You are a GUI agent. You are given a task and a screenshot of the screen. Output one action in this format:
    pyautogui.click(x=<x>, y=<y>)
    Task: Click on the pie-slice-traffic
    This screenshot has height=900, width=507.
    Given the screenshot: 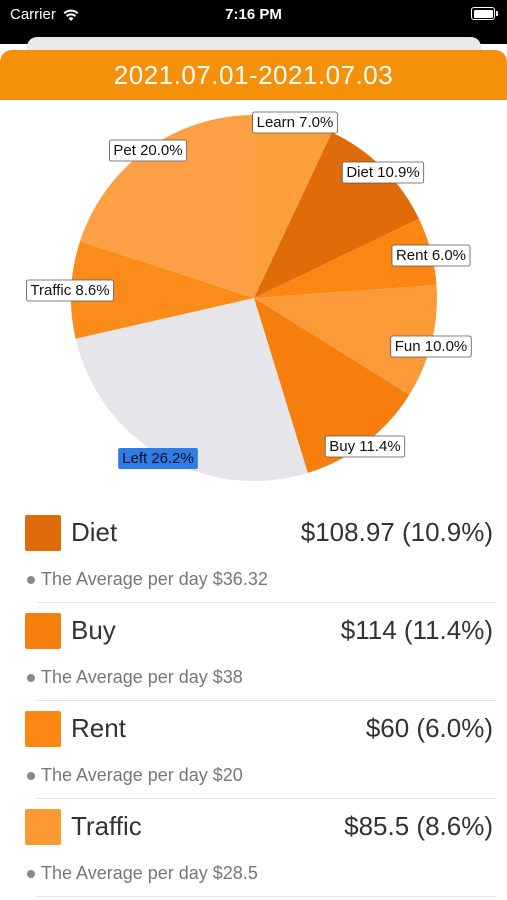 What is the action you would take?
    pyautogui.click(x=162, y=290)
    